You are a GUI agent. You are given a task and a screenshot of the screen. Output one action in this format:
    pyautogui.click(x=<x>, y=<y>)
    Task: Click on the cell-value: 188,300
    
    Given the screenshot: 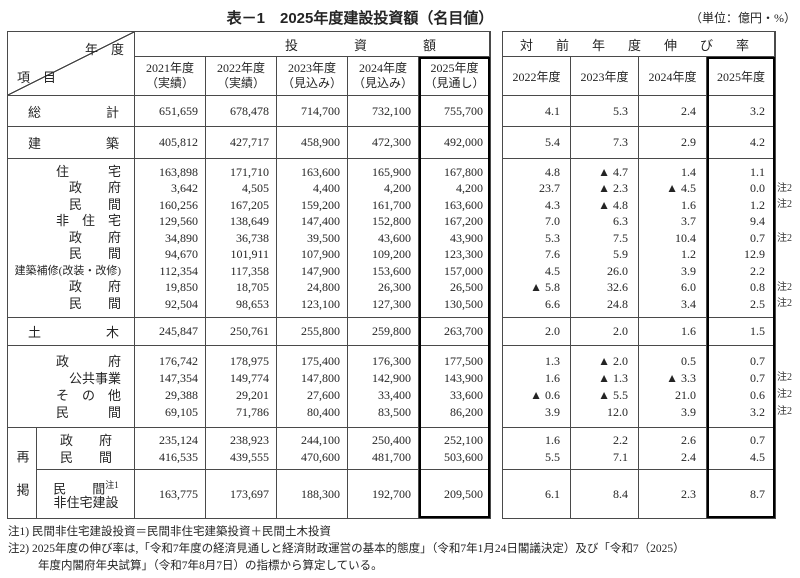 What is the action you would take?
    pyautogui.click(x=312, y=494)
    